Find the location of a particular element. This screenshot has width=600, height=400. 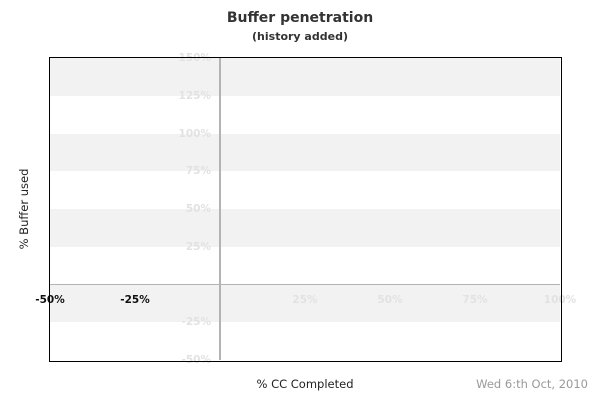

x-tick-label: -25% is located at coordinates (135, 300).